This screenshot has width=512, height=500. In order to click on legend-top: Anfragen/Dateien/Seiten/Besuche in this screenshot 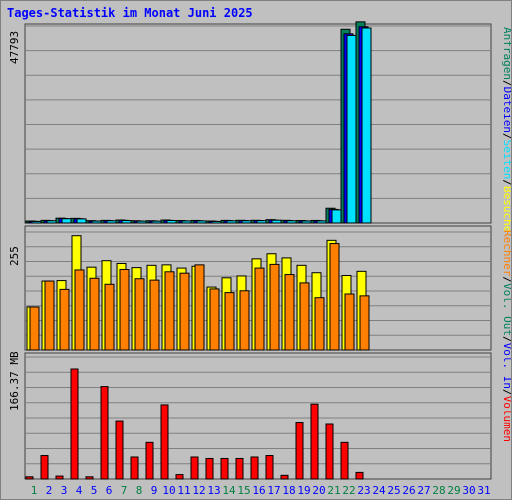, I will do `click(506, 129)`.